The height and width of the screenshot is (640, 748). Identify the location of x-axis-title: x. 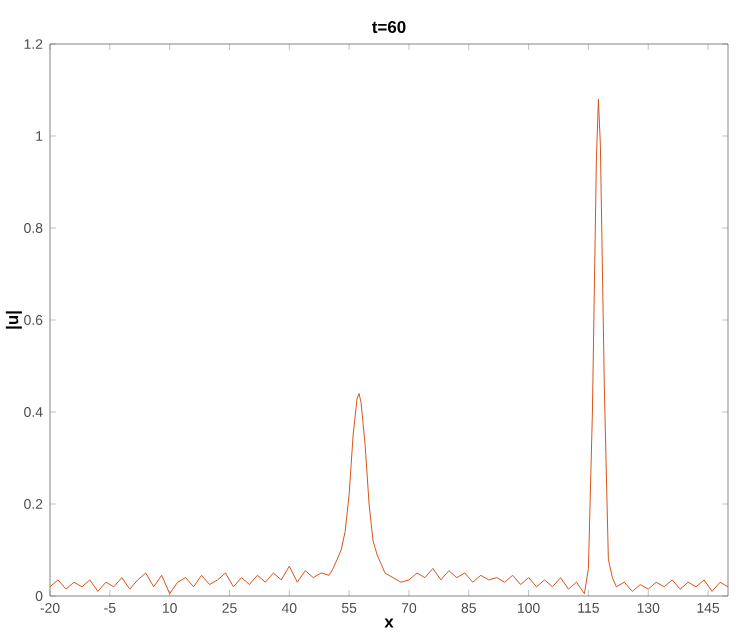
(389, 623).